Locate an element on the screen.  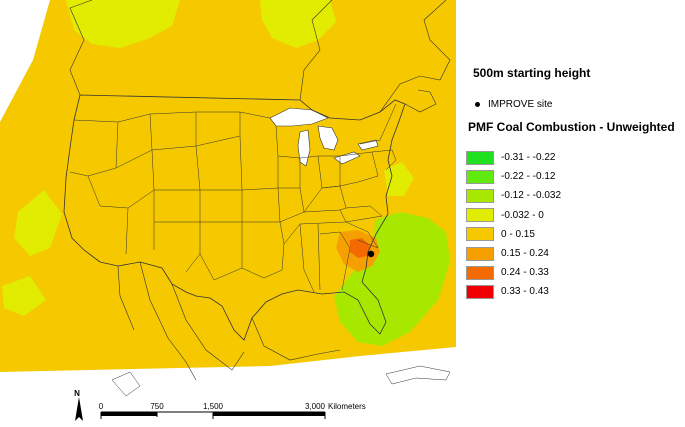
legend-label: 0.33 - 0.43 is located at coordinates (525, 292).